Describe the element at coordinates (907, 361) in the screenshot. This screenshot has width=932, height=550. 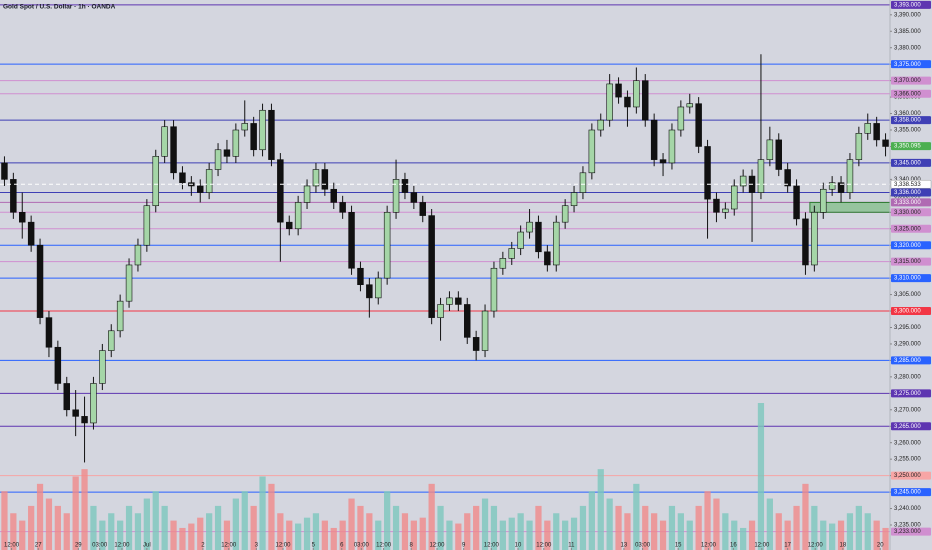
I see `level-badge-label: 3,285.000` at that location.